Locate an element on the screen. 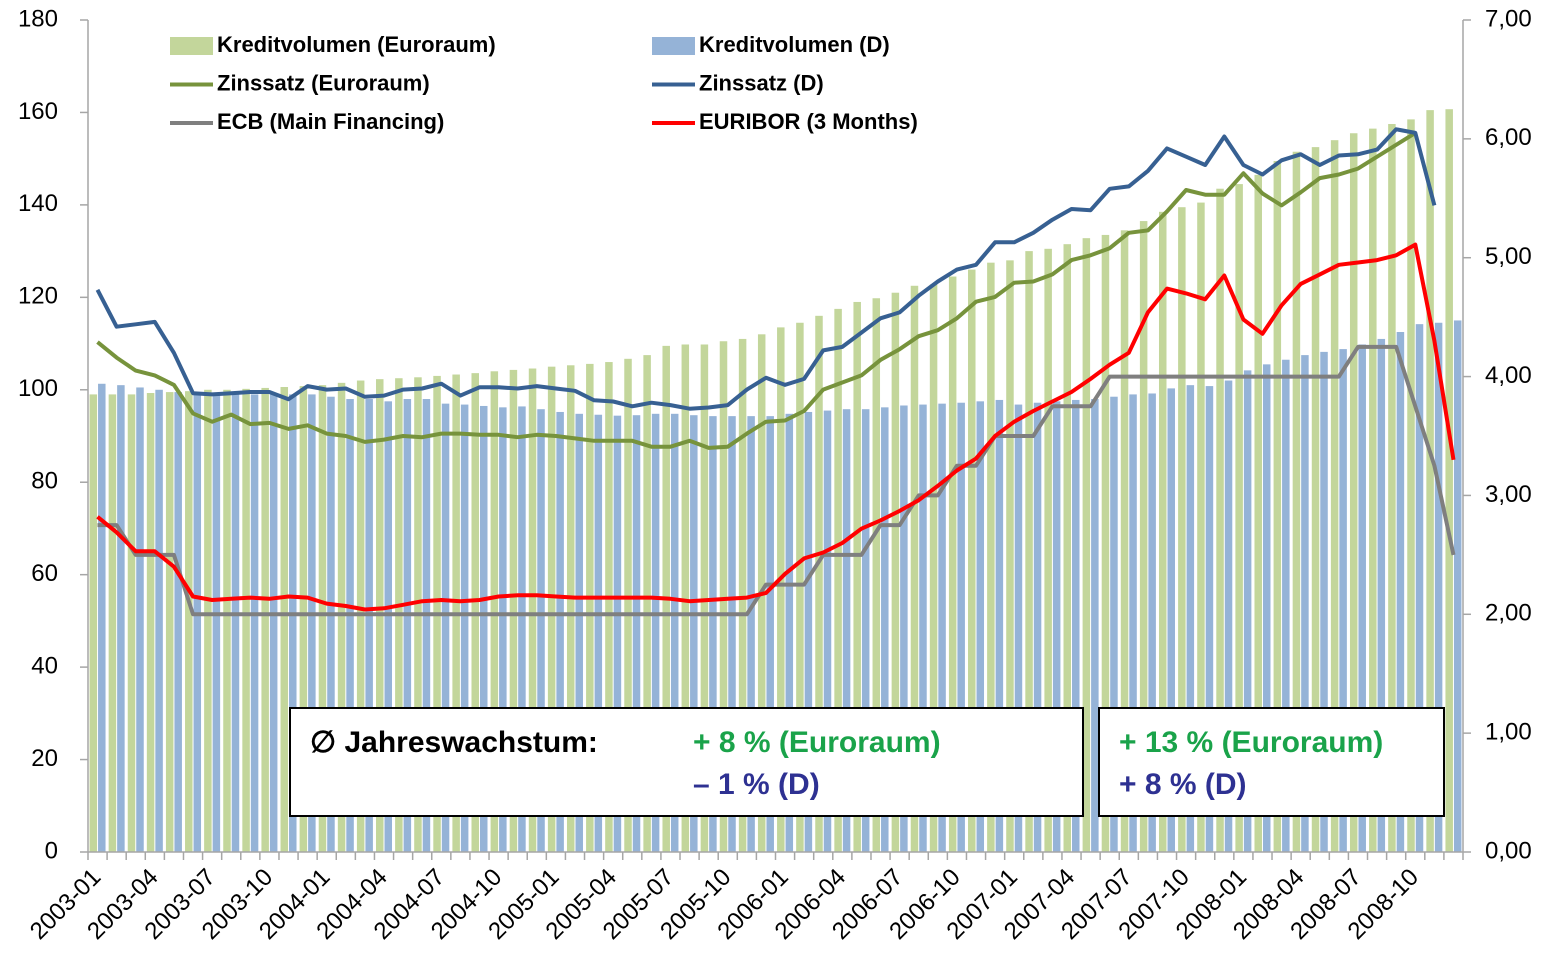 The image size is (1568, 978). y-tick-label: 100 is located at coordinates (38, 388).